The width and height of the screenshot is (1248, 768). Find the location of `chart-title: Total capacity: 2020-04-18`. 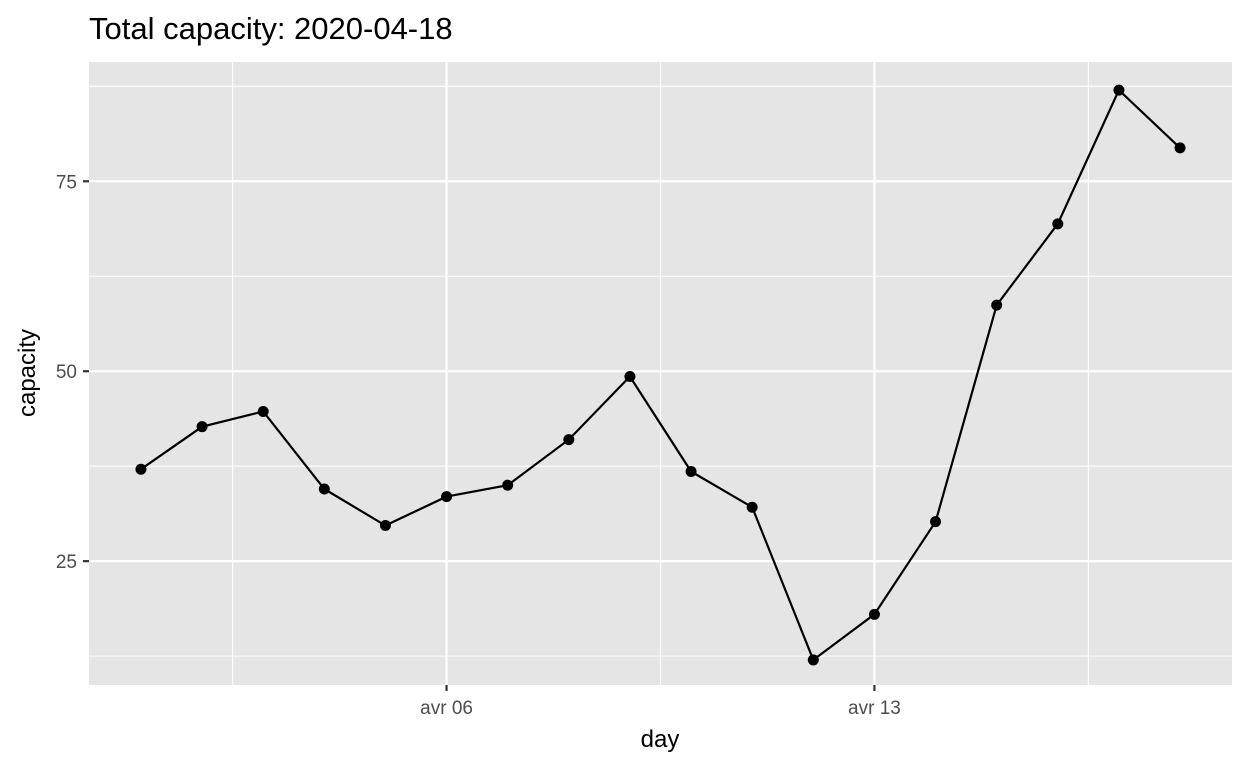

chart-title: Total capacity: 2020-04-18 is located at coordinates (271, 28).